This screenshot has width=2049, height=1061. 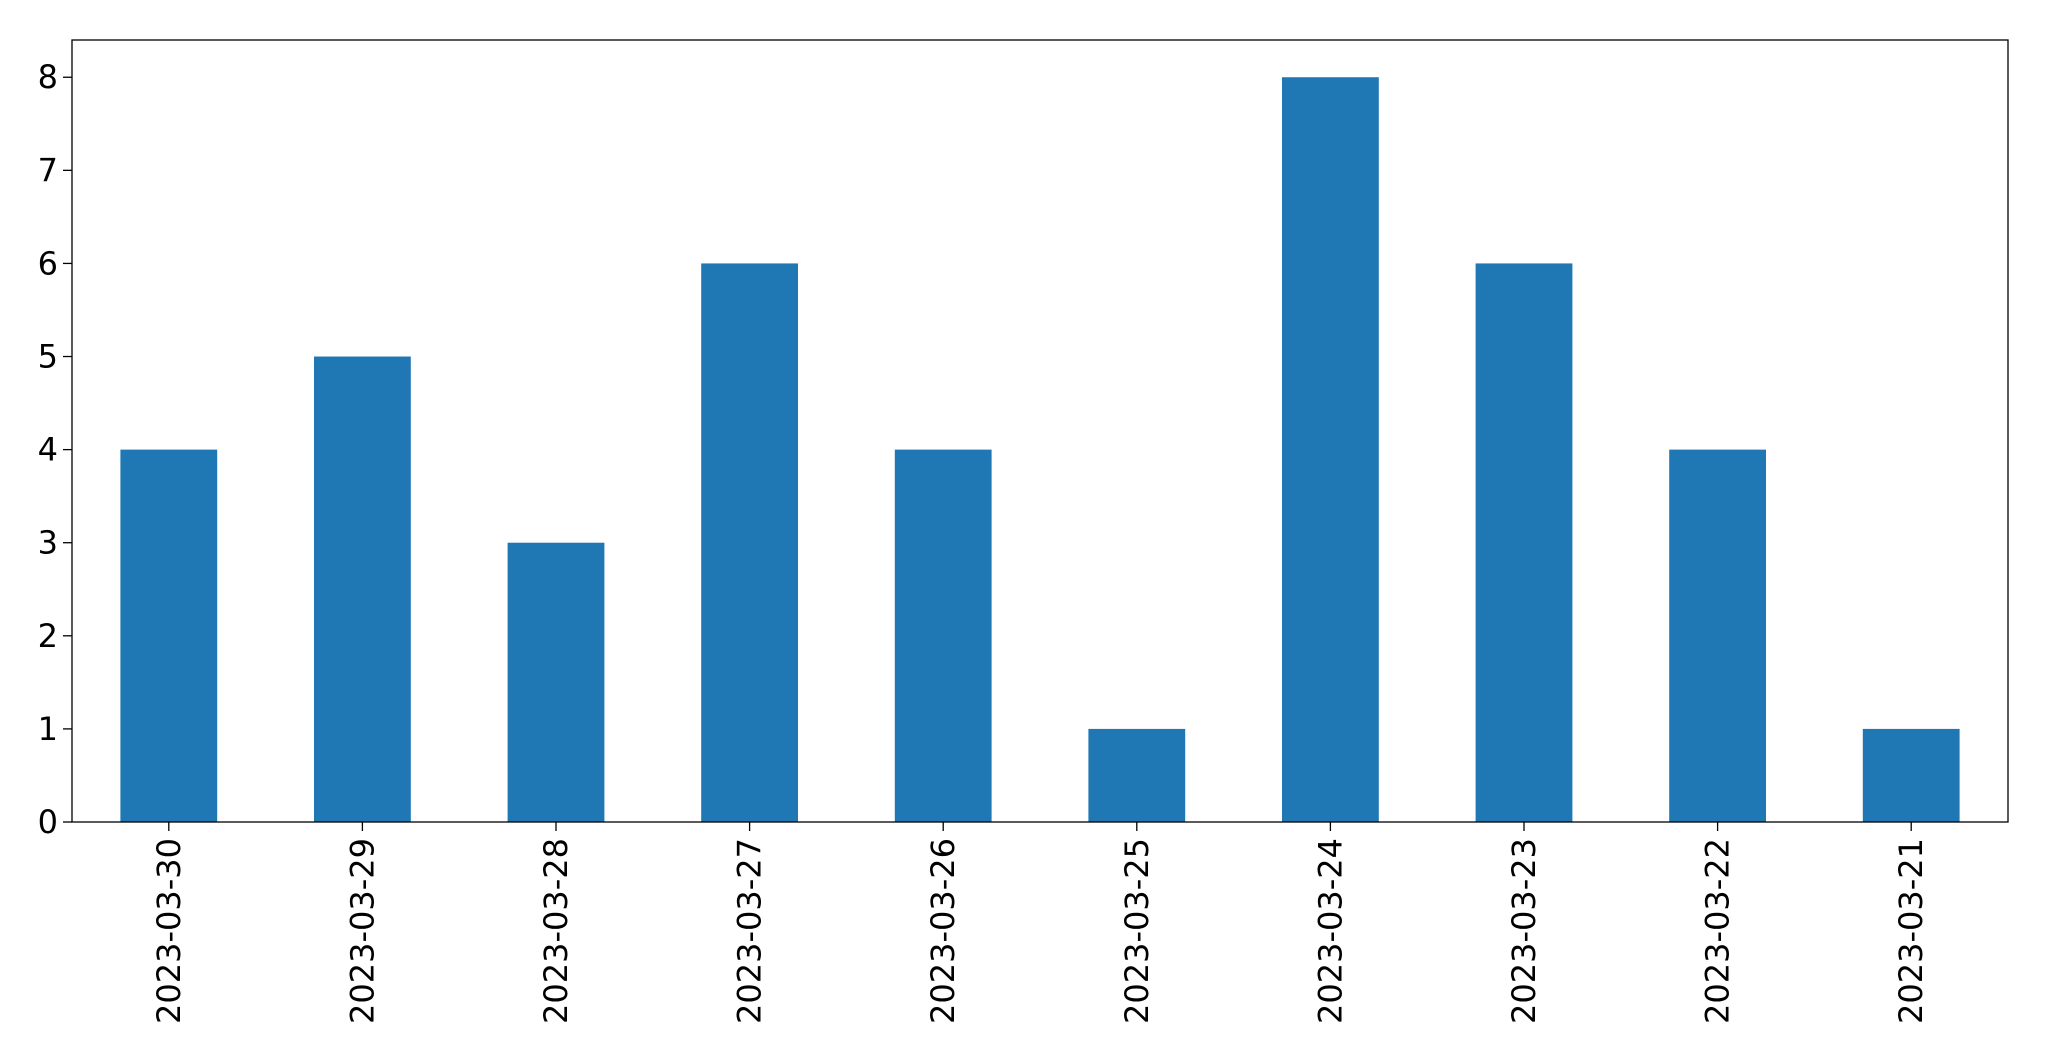 What do you see at coordinates (48, 170) in the screenshot?
I see `y-tick-label: 7` at bounding box center [48, 170].